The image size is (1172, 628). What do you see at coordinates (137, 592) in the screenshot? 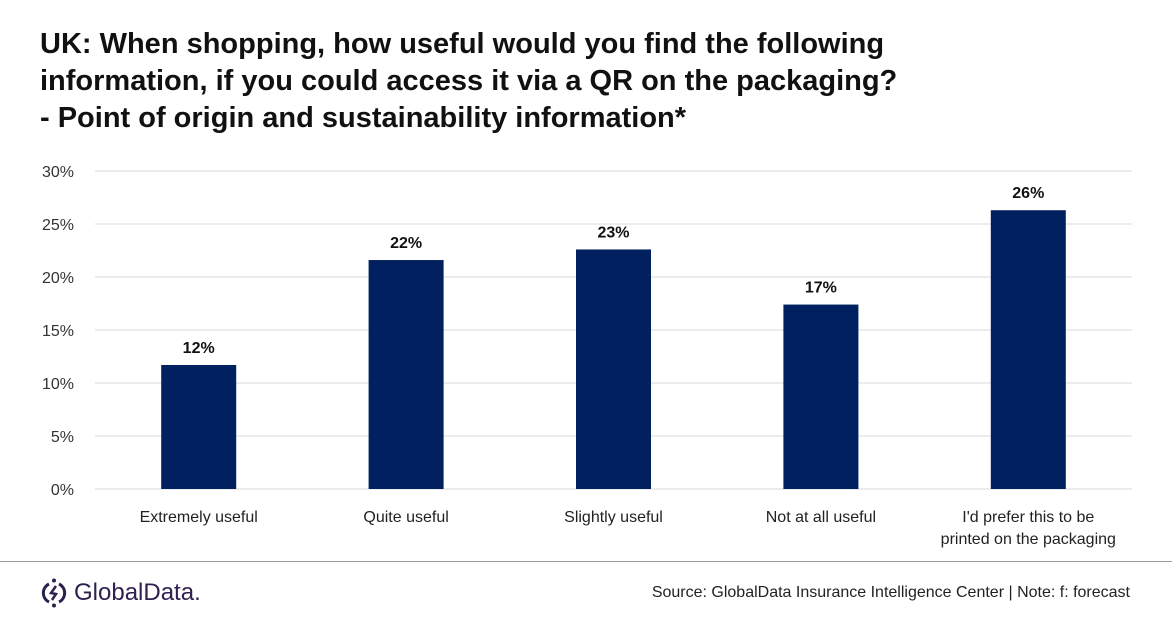
I see `logo-text: GlobalData.` at bounding box center [137, 592].